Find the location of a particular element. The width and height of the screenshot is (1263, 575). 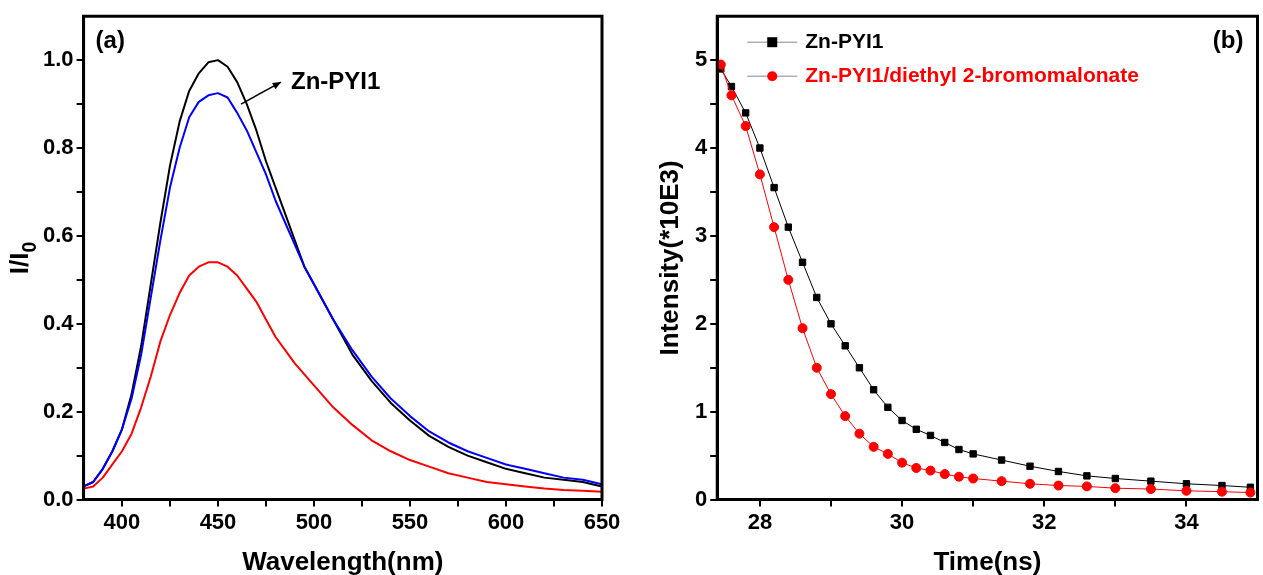

y-tick-label: 0.4 is located at coordinates (58, 322).